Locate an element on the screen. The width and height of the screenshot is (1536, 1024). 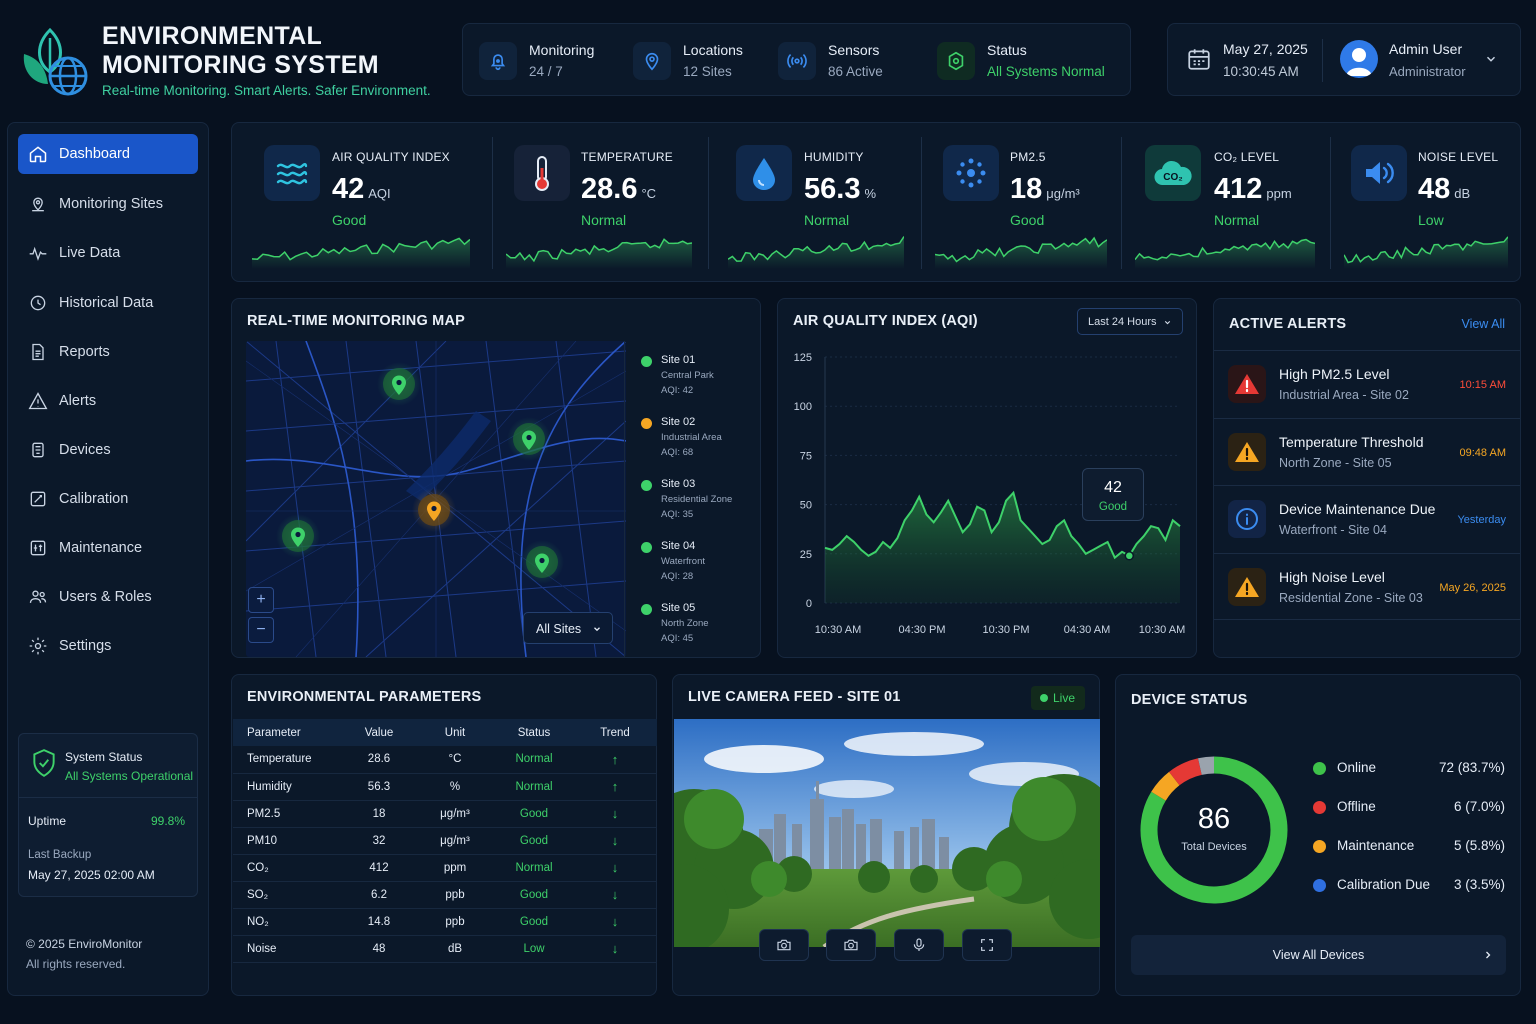
maintenance-icon is located at coordinates (38, 548).